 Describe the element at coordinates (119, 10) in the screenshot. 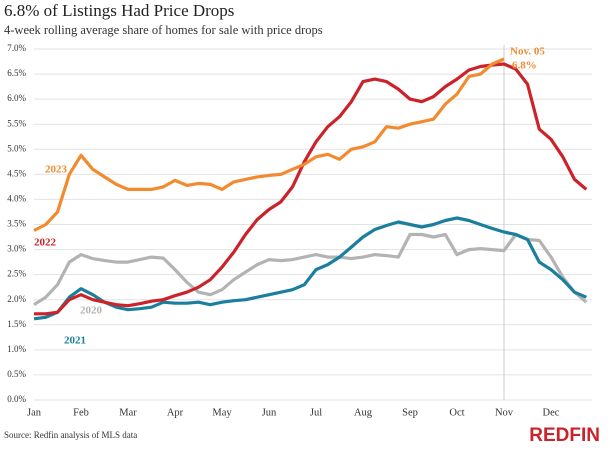

I see `chart-title: 6.8% of Listings Had Price Drops` at that location.